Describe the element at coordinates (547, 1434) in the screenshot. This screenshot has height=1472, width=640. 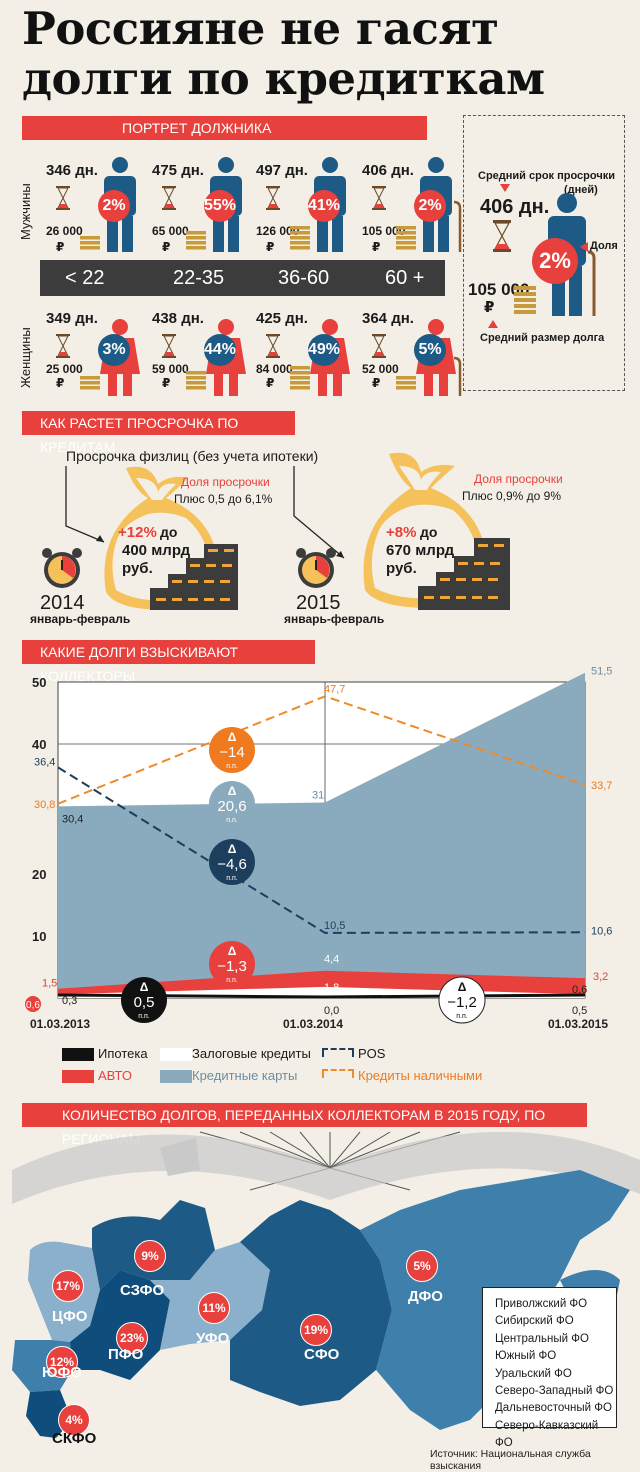
I see `region-list-item: Северо-Кавказский ФО` at that location.